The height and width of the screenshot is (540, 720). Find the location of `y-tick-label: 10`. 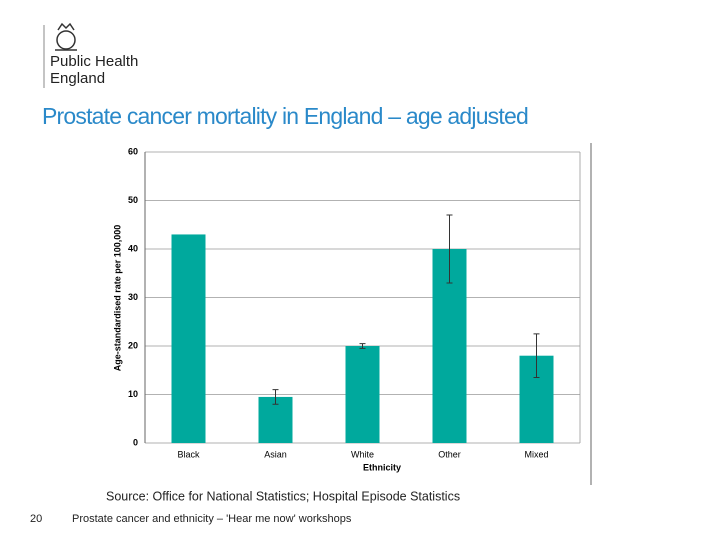

y-tick-label: 10 is located at coordinates (133, 394).